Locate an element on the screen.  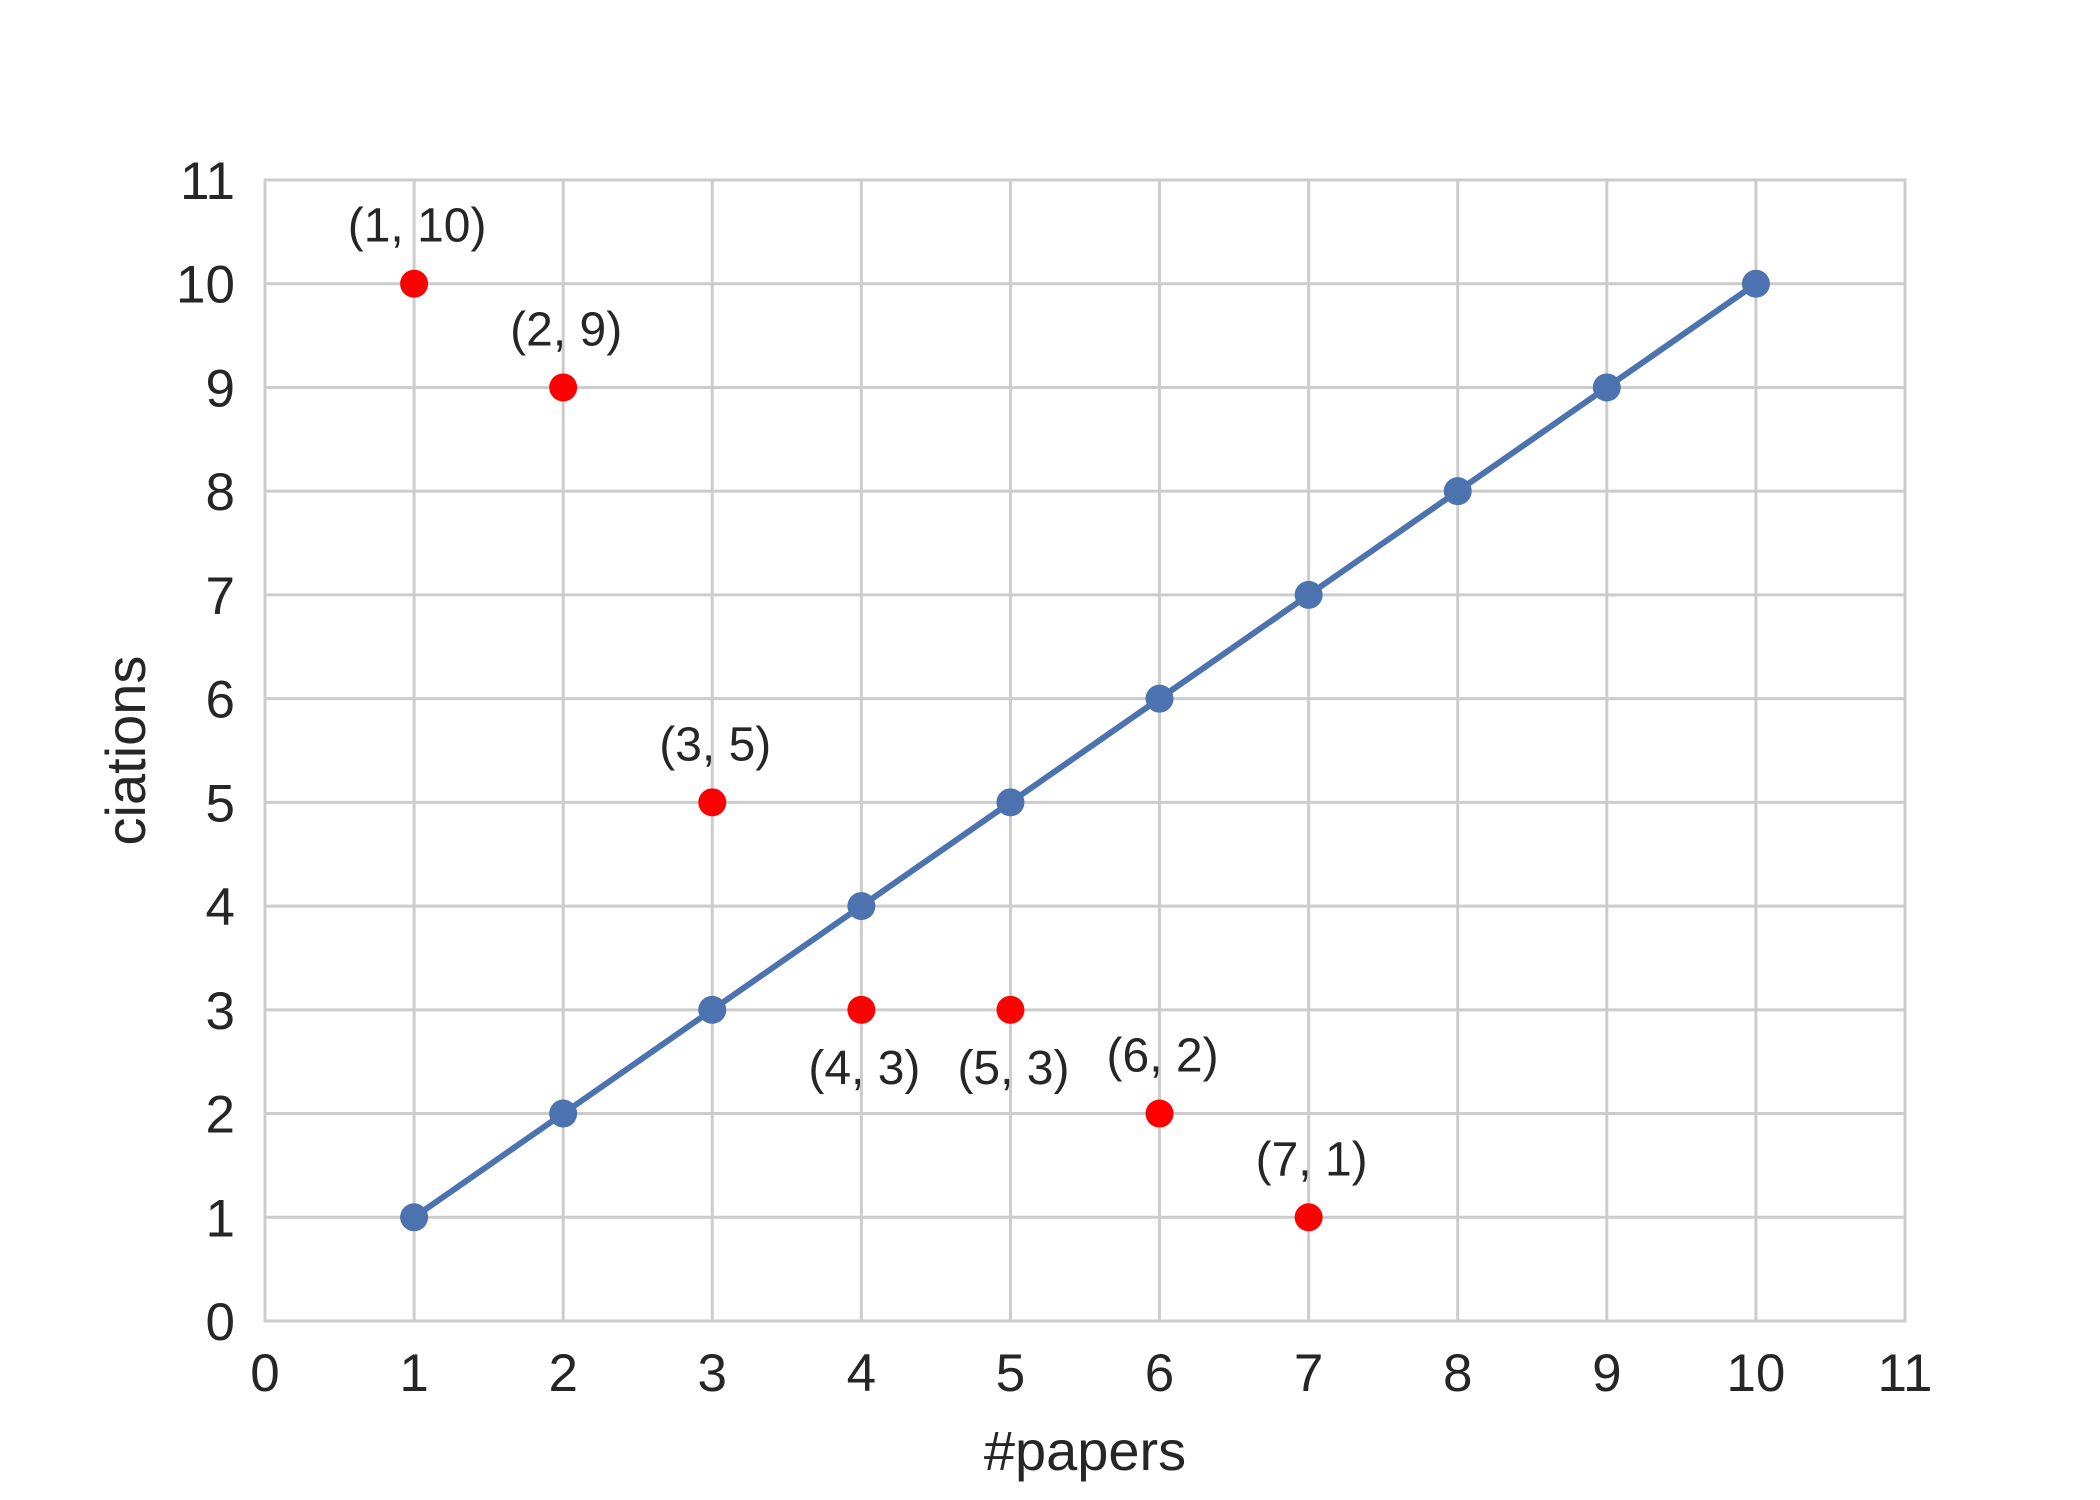
x-tick-label: 3 is located at coordinates (712, 1373).